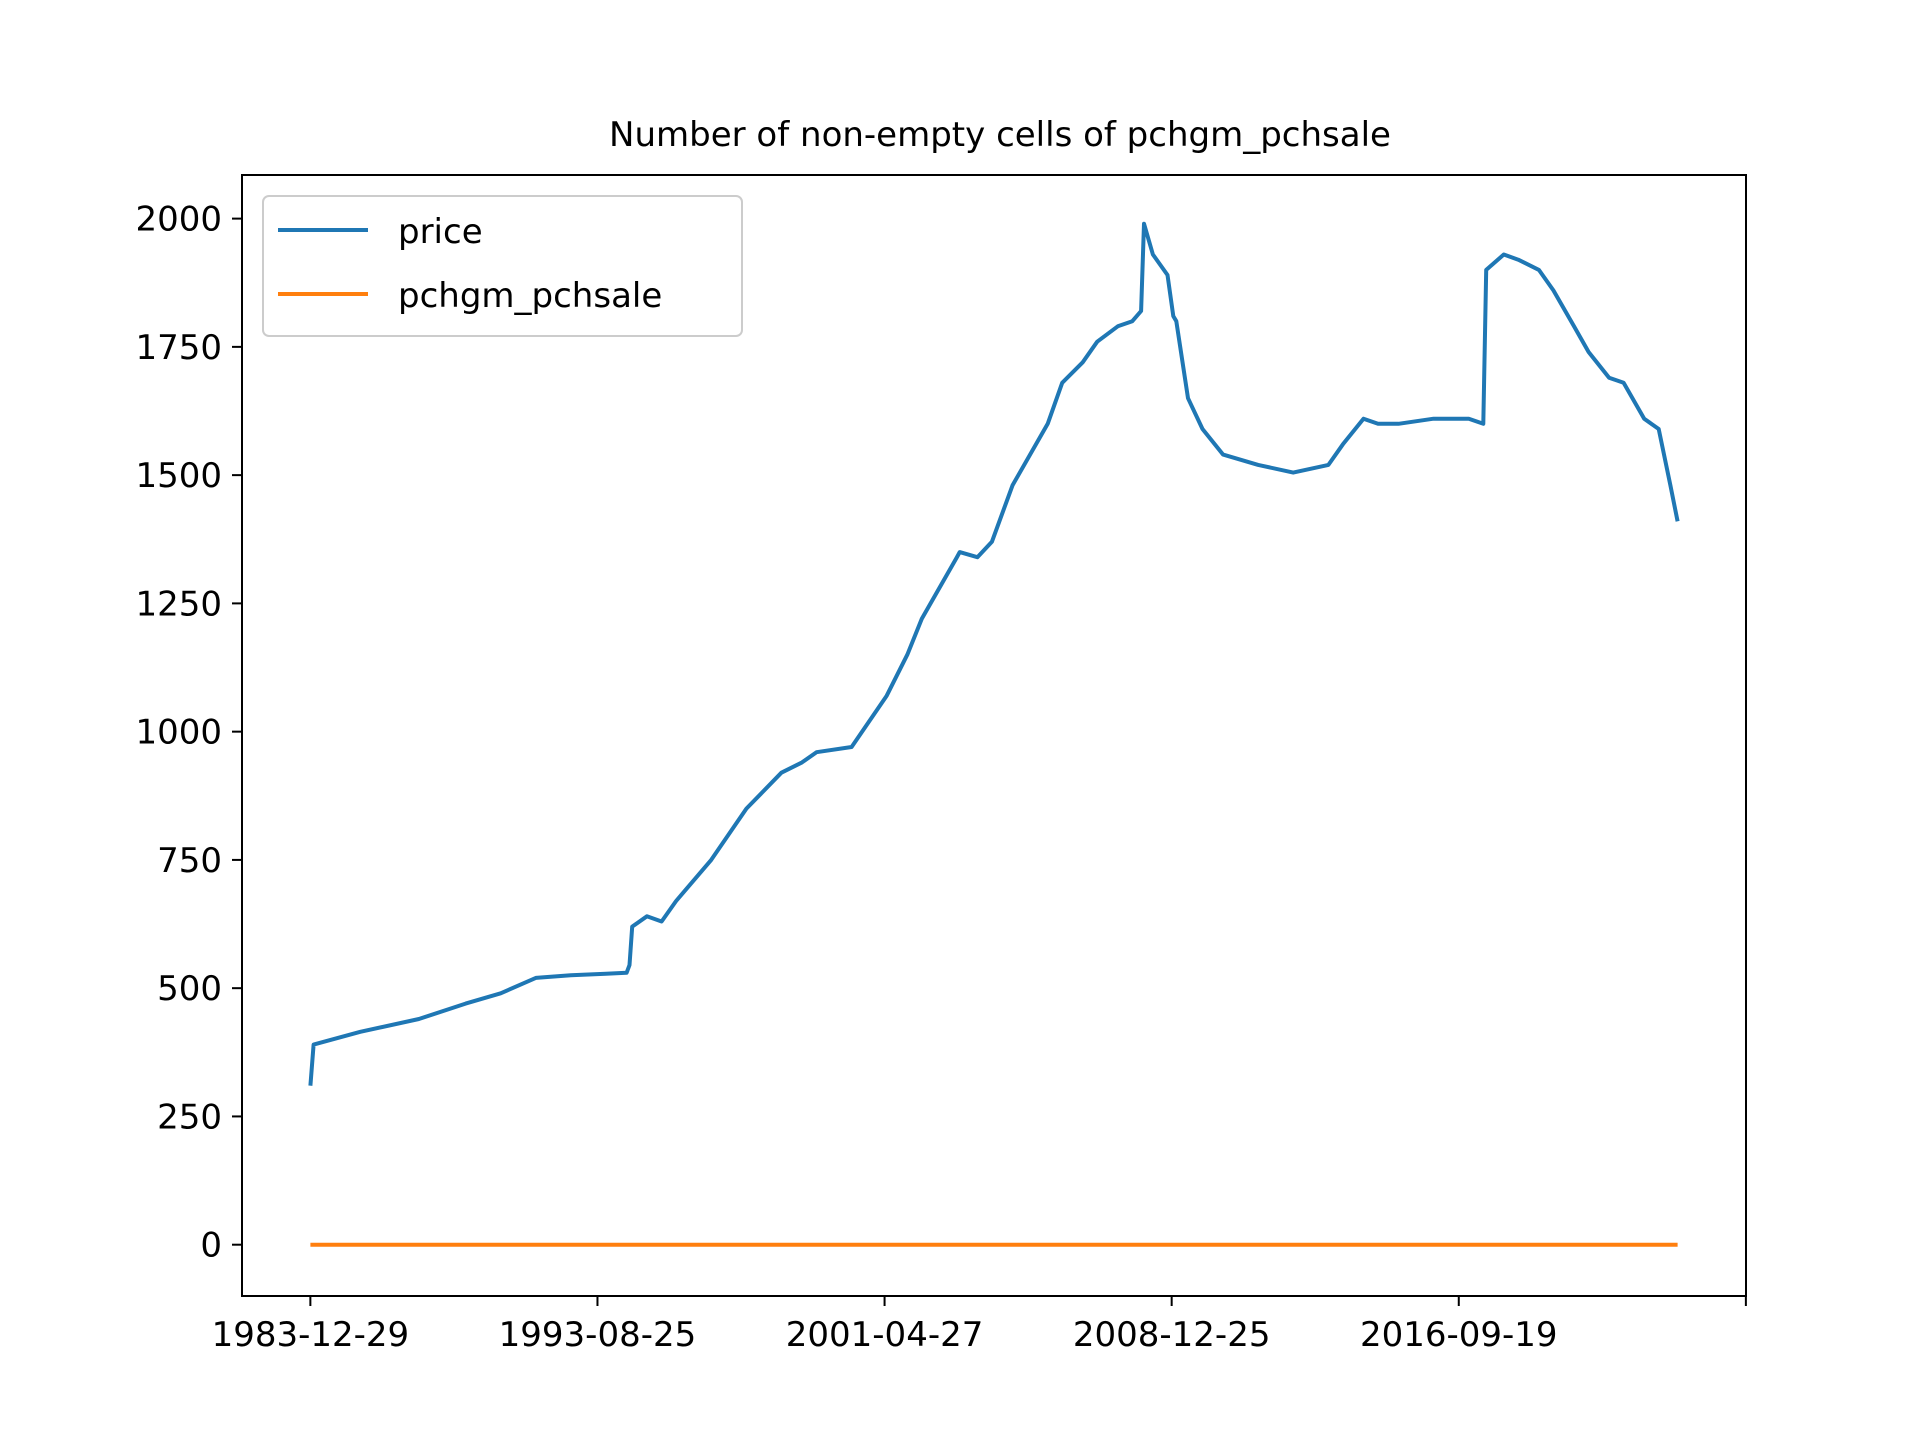 The image size is (1920, 1440). What do you see at coordinates (530, 296) in the screenshot?
I see `legend-label-pchgm-pchsale: pchgm_pchsale` at bounding box center [530, 296].